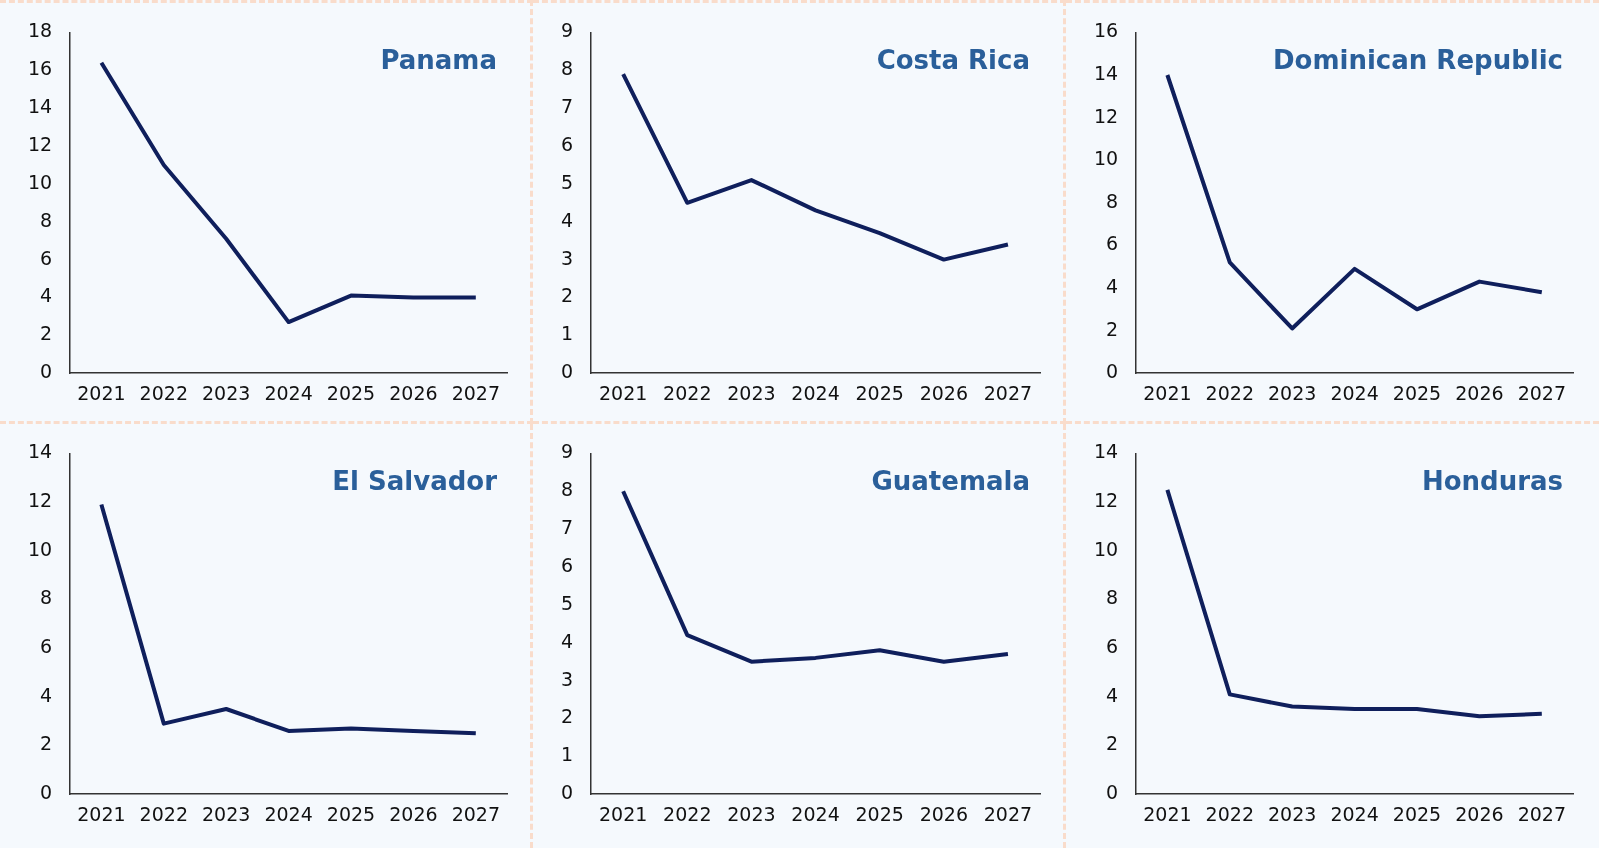 The height and width of the screenshot is (848, 1599). I want to click on text: Honduras, so click(1492, 481).